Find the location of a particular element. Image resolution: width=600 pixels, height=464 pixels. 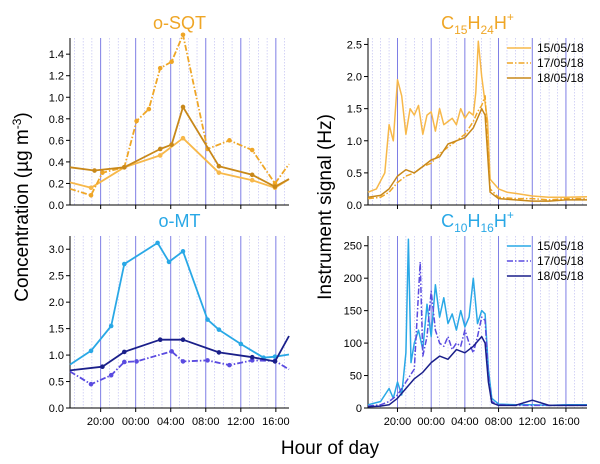

series-line-15/05/18 is located at coordinates (477, 322).